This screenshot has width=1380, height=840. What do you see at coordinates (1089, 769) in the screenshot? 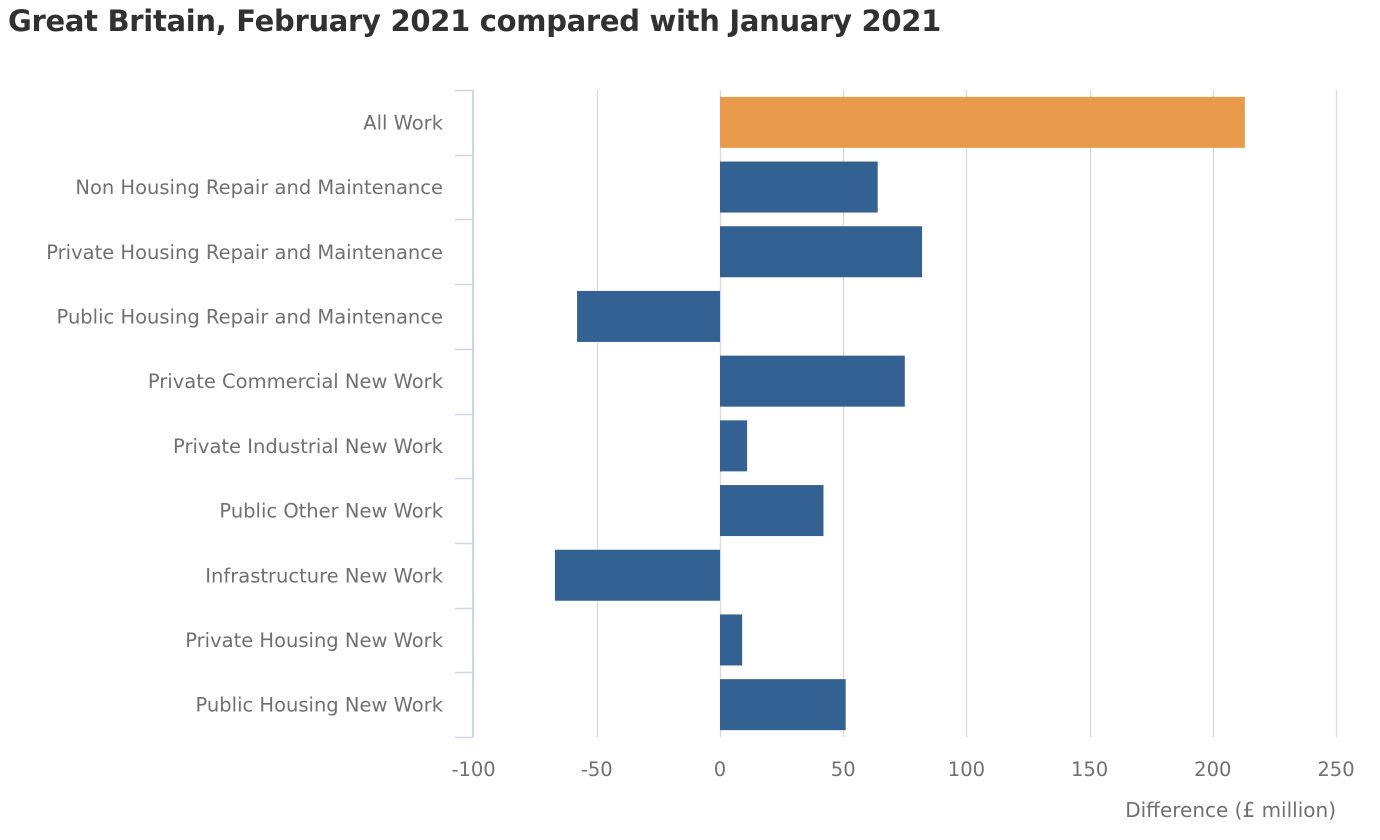
I see `x-tick-label: 150` at bounding box center [1089, 769].